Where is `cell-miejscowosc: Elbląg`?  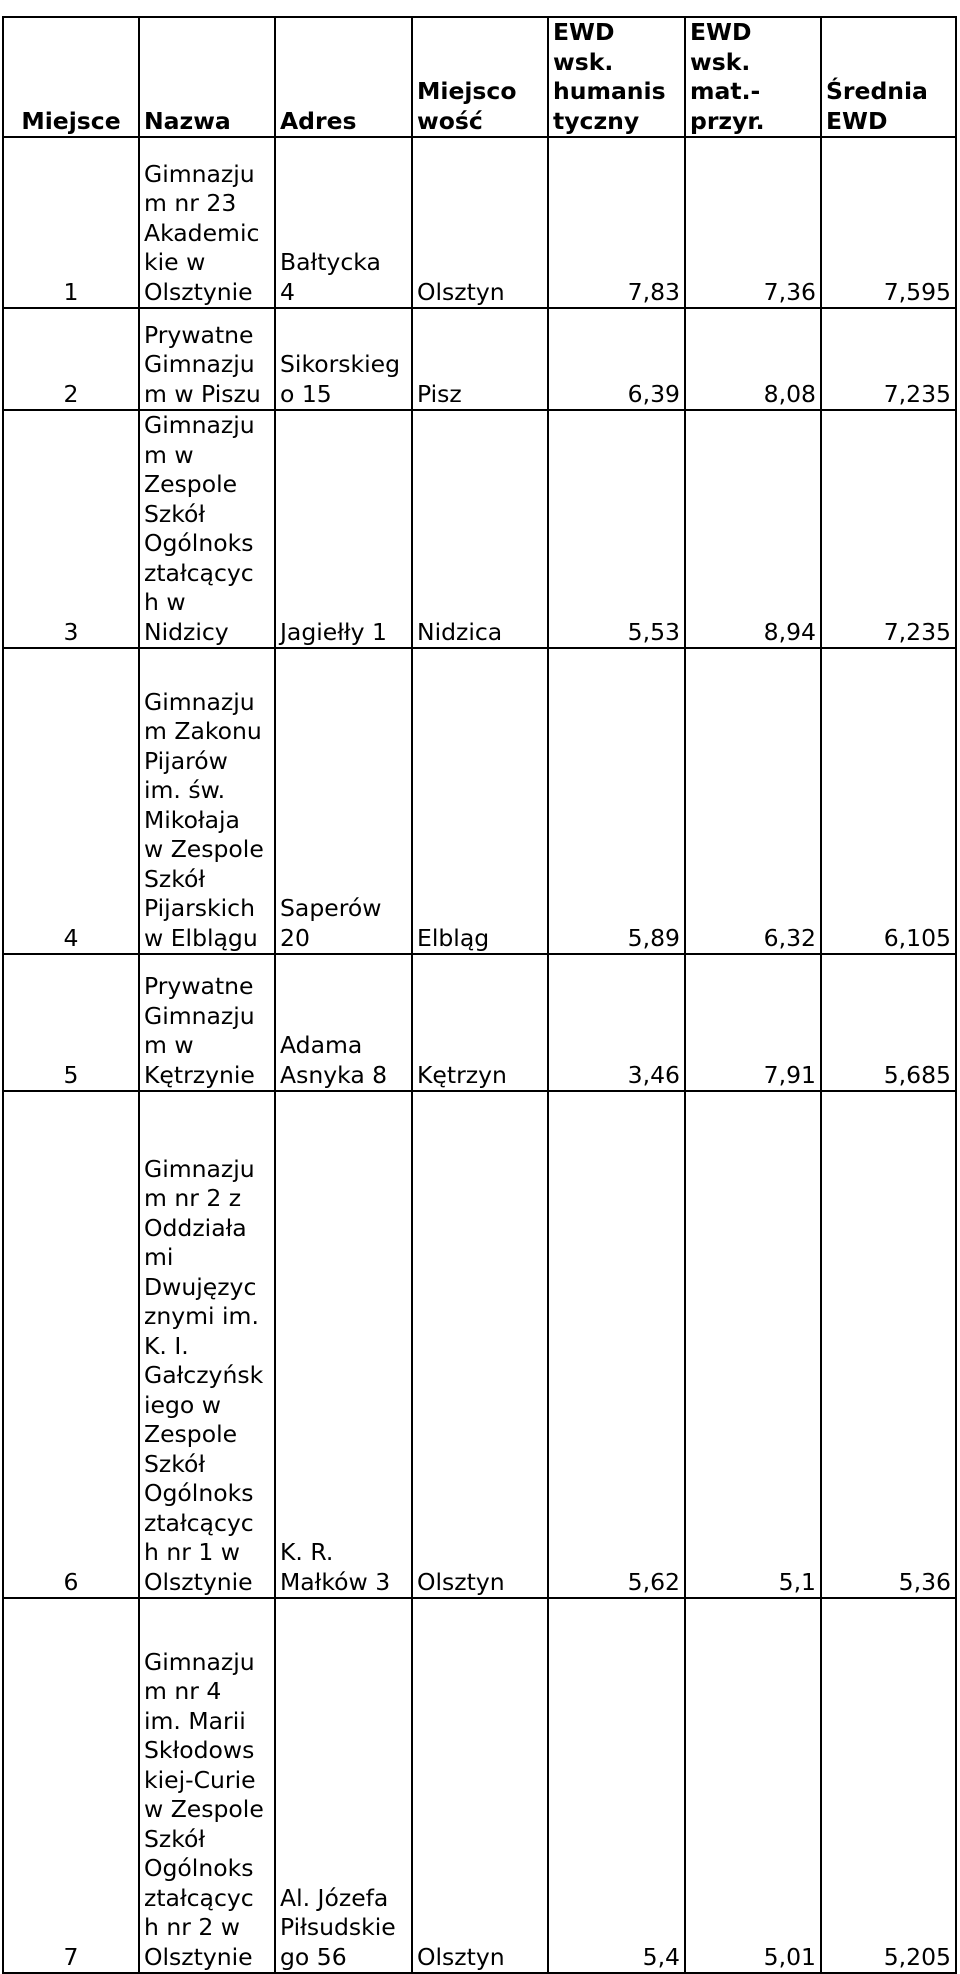
cell-miejscowosc: Elbląg is located at coordinates (480, 801).